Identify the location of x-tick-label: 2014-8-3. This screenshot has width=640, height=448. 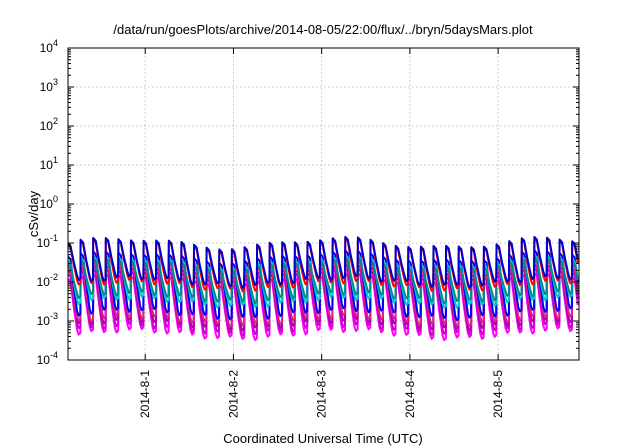
(322, 394).